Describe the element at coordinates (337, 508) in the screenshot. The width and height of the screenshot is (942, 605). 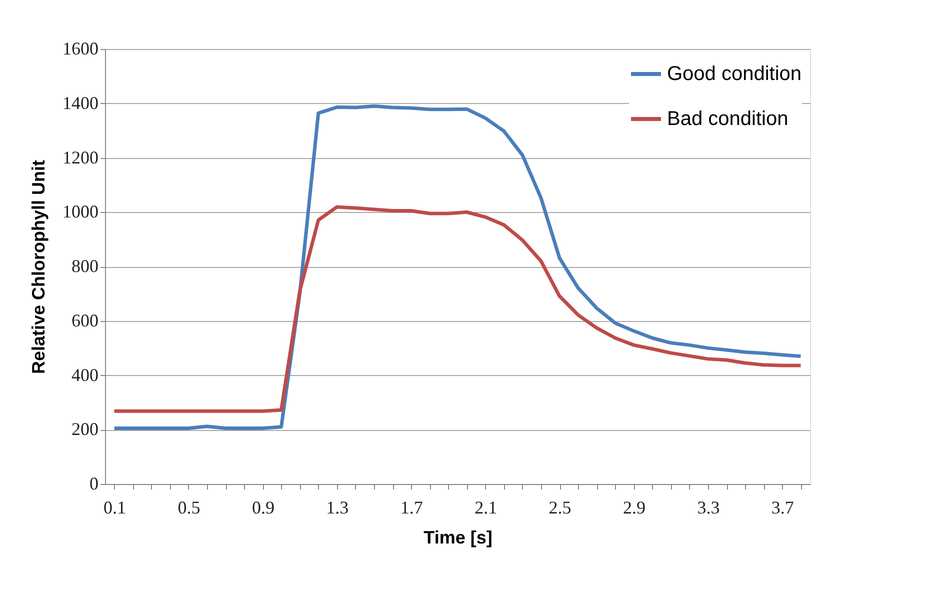
I see `x-tick-label: 1.3` at that location.